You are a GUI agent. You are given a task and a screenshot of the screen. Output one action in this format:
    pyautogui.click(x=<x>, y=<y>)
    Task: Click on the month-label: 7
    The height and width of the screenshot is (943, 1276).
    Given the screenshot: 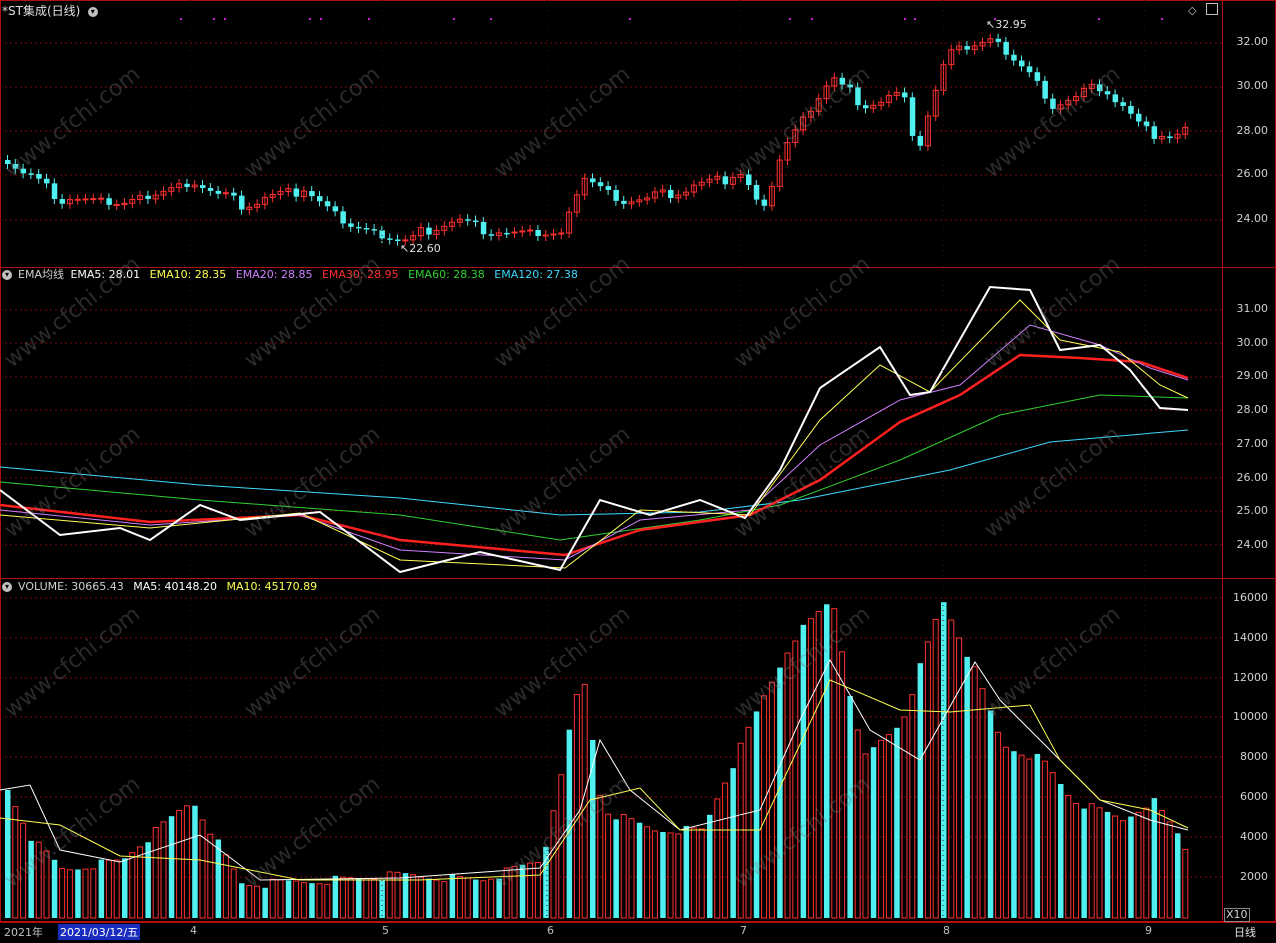 What is the action you would take?
    pyautogui.click(x=743, y=930)
    